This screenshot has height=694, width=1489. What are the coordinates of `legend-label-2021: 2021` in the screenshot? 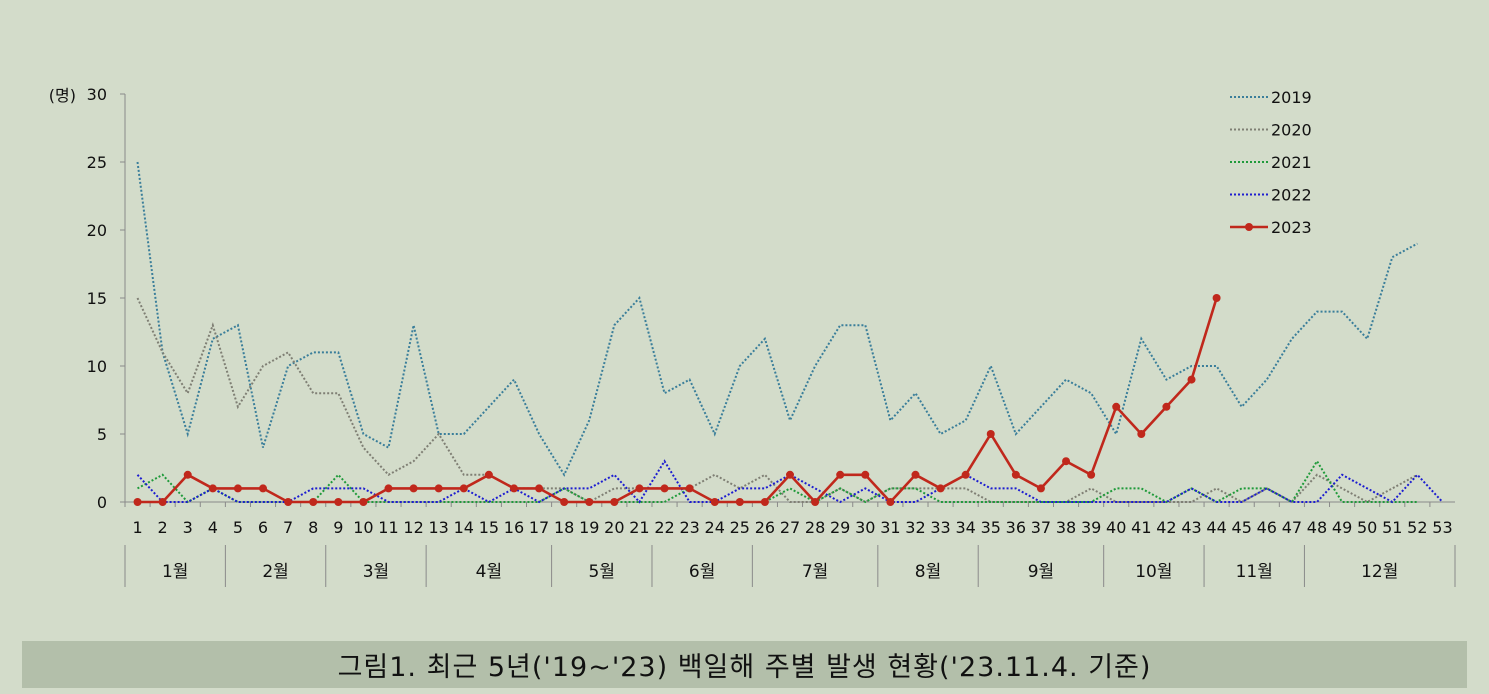 It's located at (1291, 162).